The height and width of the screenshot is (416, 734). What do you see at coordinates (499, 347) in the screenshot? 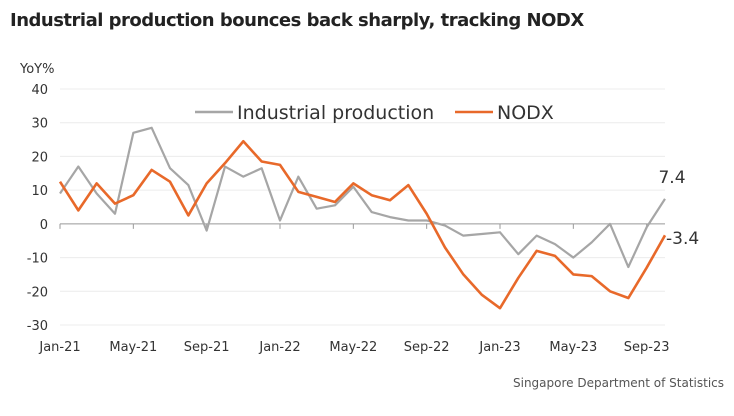
I see `x-tick-label: Jan-23` at bounding box center [499, 347].